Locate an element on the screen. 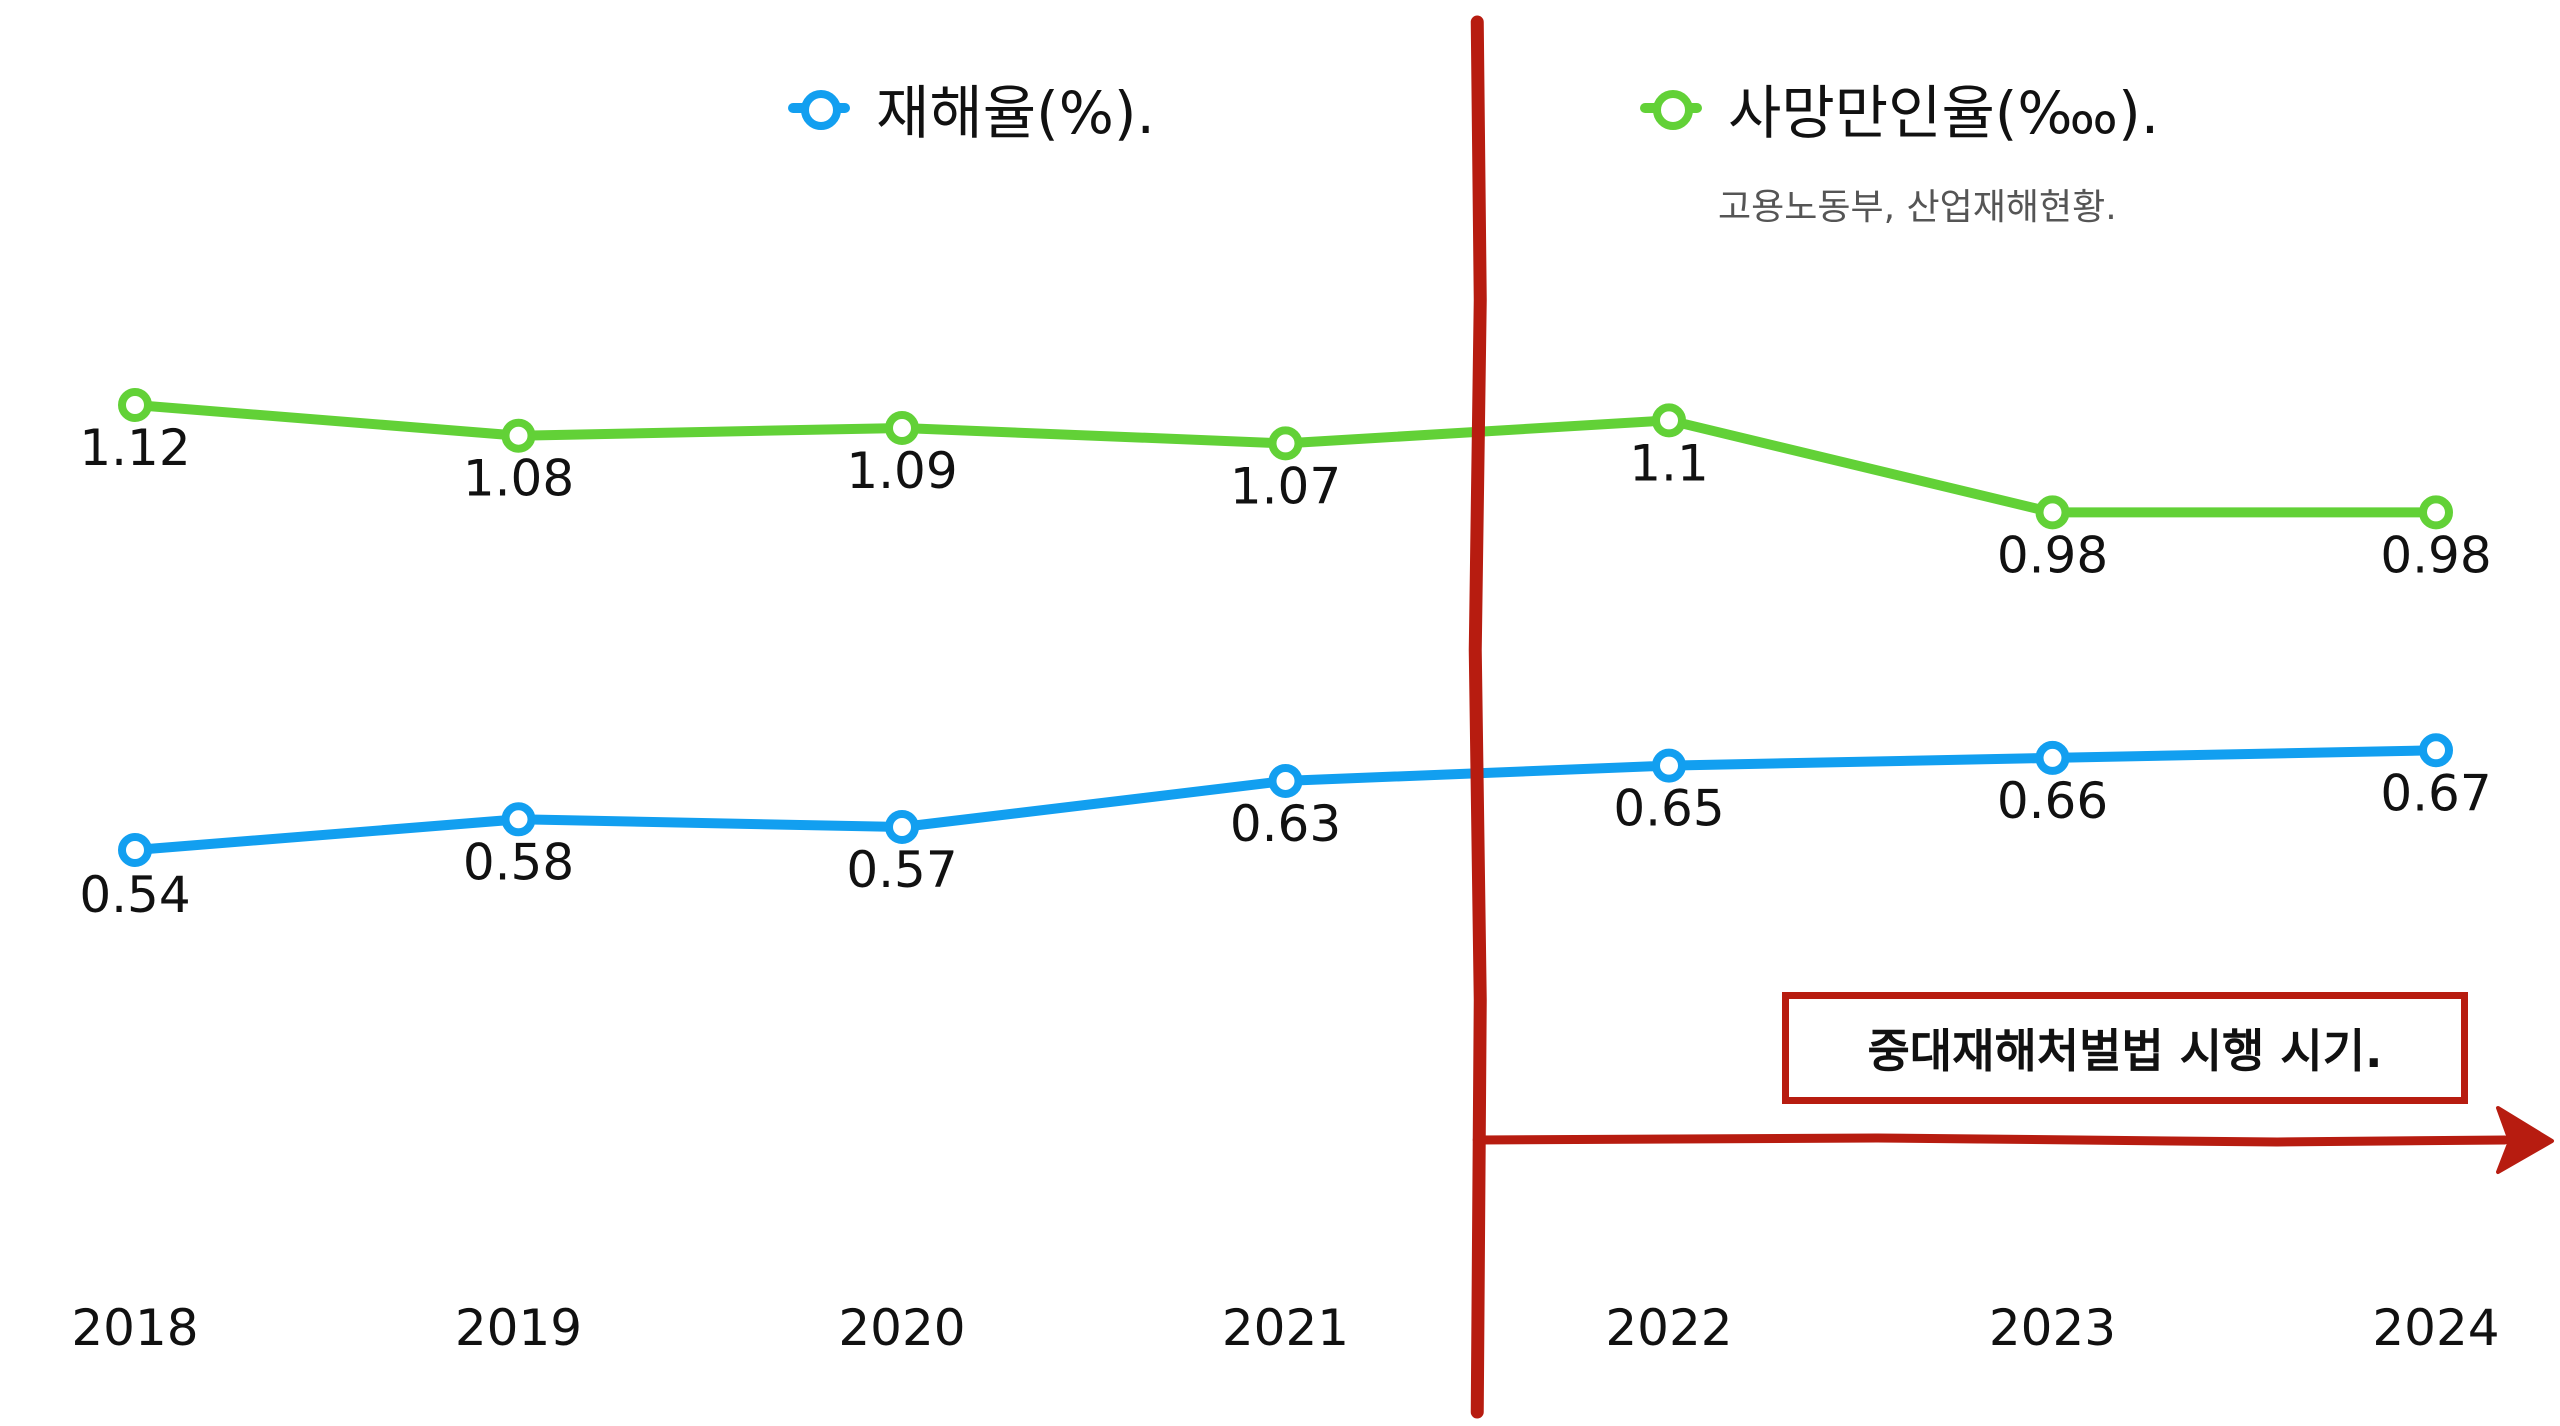 This screenshot has height=1426, width=2560. x-tick-label: 2019 is located at coordinates (518, 1328).